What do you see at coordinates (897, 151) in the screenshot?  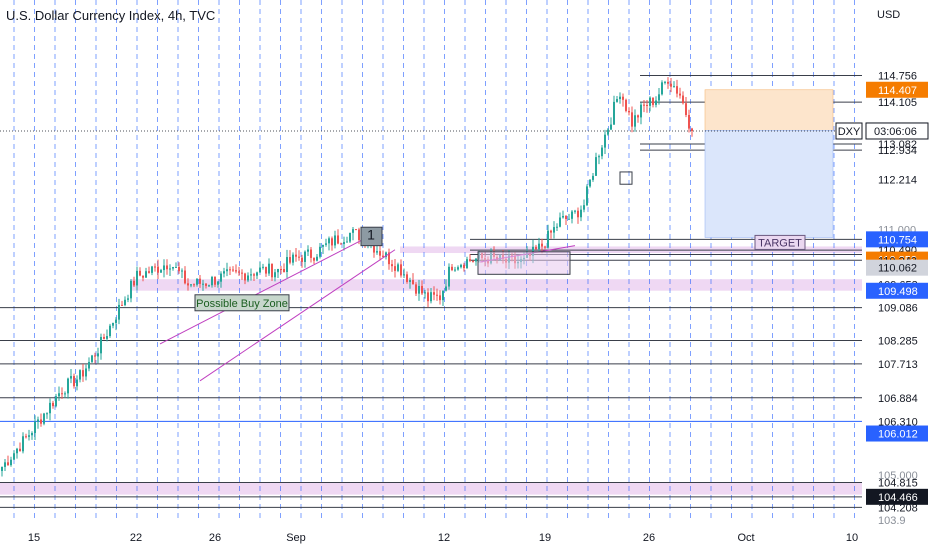 I see `price-tick-label: 112.934` at bounding box center [897, 151].